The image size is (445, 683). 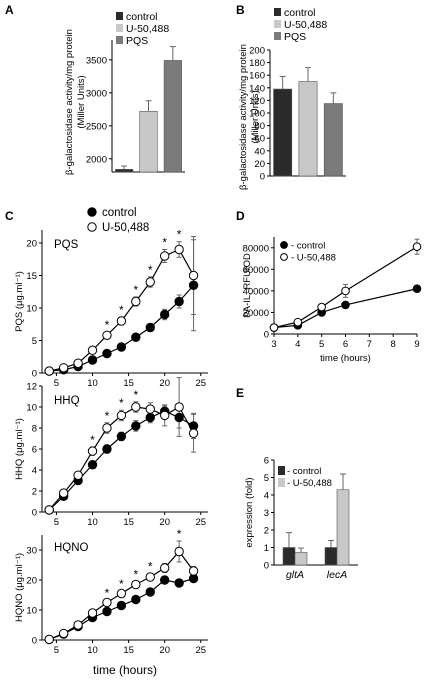 What do you see at coordinates (92, 522) in the screenshot?
I see `x-tick-label: 10` at bounding box center [92, 522].